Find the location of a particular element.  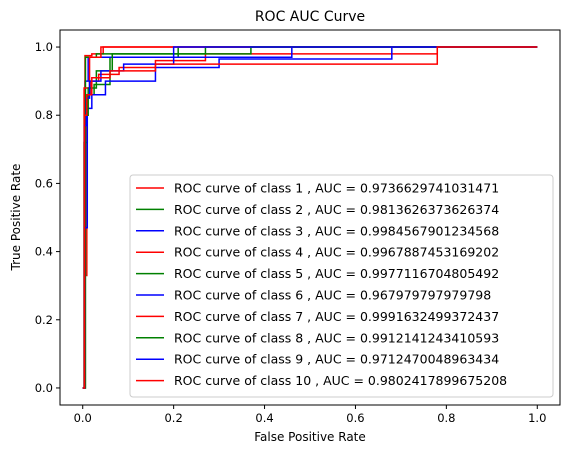

x-axis-label: False Positive Rate is located at coordinates (310, 437).